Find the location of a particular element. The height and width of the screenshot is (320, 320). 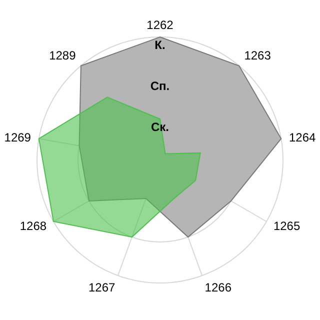

y-tick-label: Ск. is located at coordinates (160, 127).